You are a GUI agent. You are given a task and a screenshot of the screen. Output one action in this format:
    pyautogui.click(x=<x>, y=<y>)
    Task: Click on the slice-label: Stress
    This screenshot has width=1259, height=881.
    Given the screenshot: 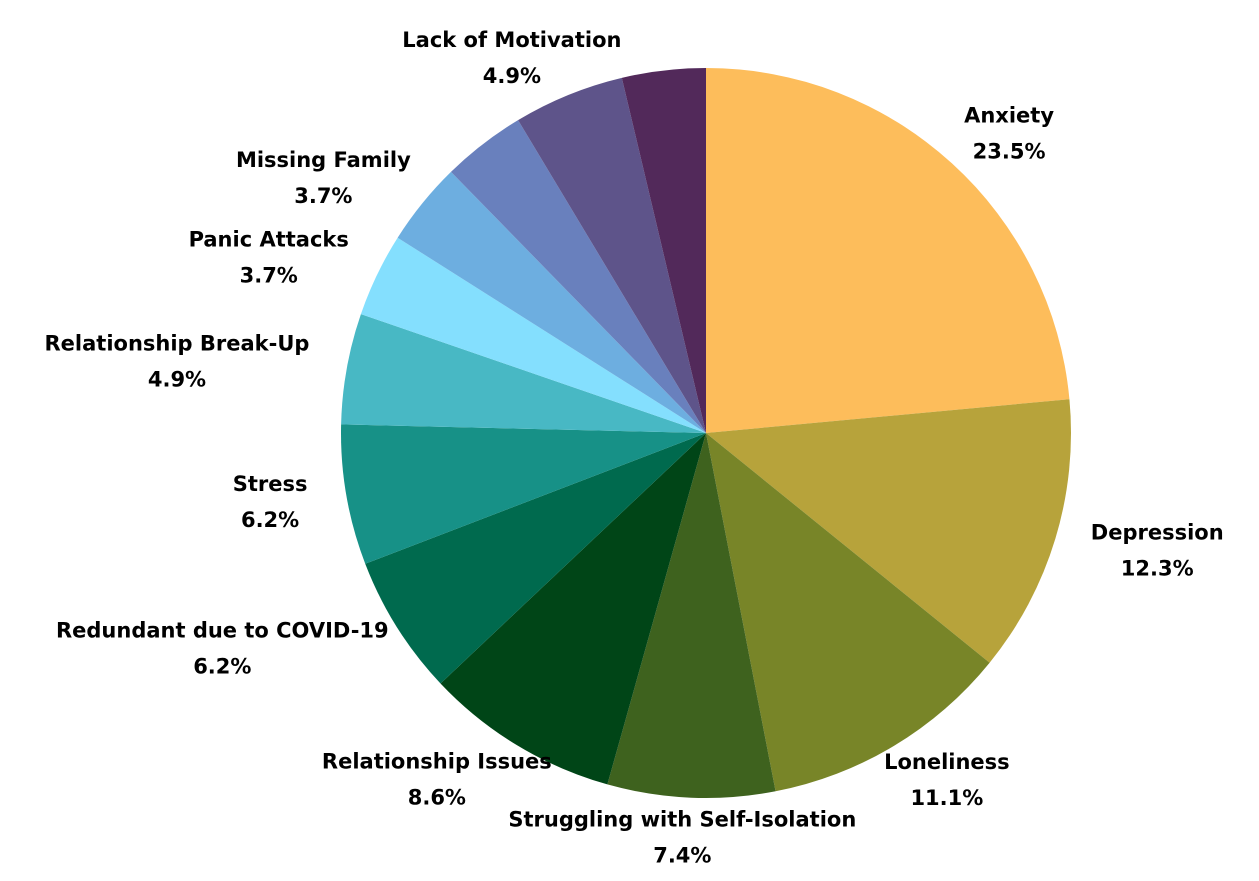 What is the action you would take?
    pyautogui.click(x=270, y=484)
    